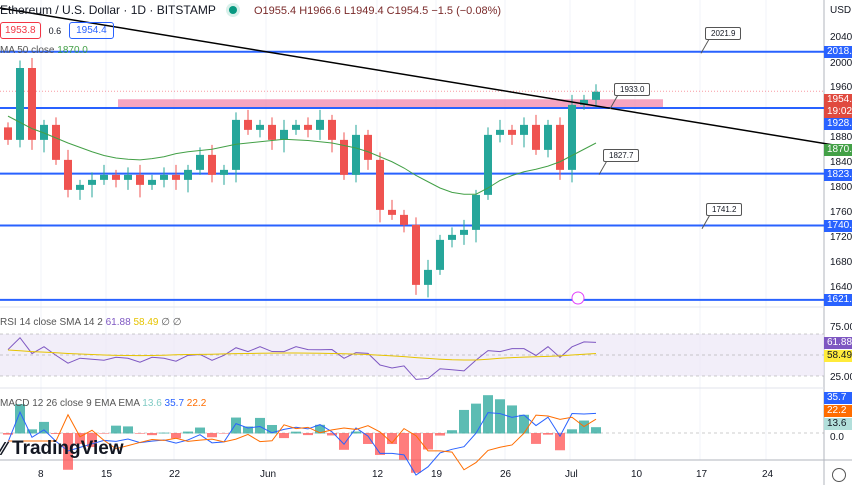 The image size is (852, 485). Describe the element at coordinates (378, 474) in the screenshot. I see `time-tick: 12` at that location.